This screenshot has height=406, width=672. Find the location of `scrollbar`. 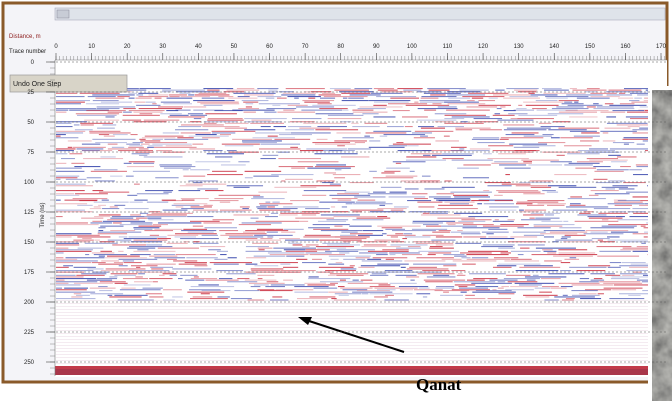

scrollbar is located at coordinates (360, 14).